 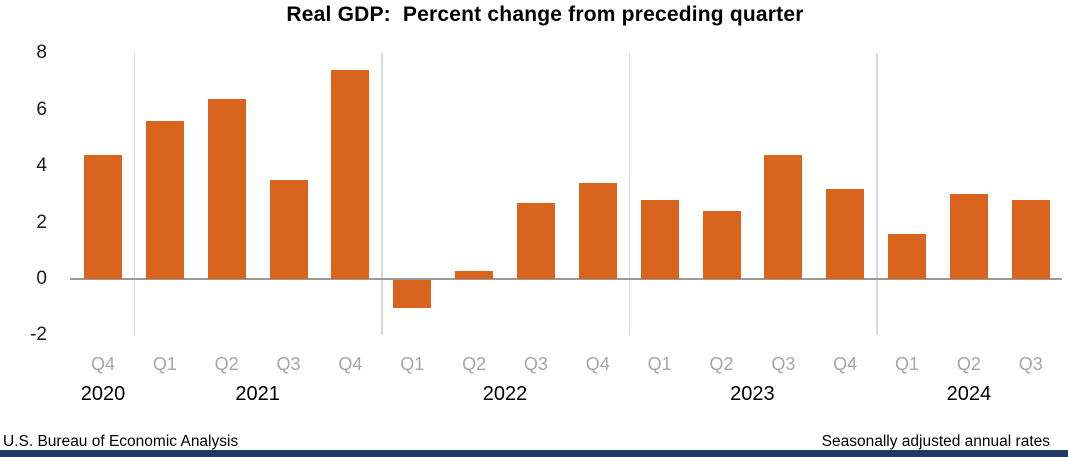 I want to click on source-note: U.S. Bureau of Economic Analysis, so click(x=121, y=441).